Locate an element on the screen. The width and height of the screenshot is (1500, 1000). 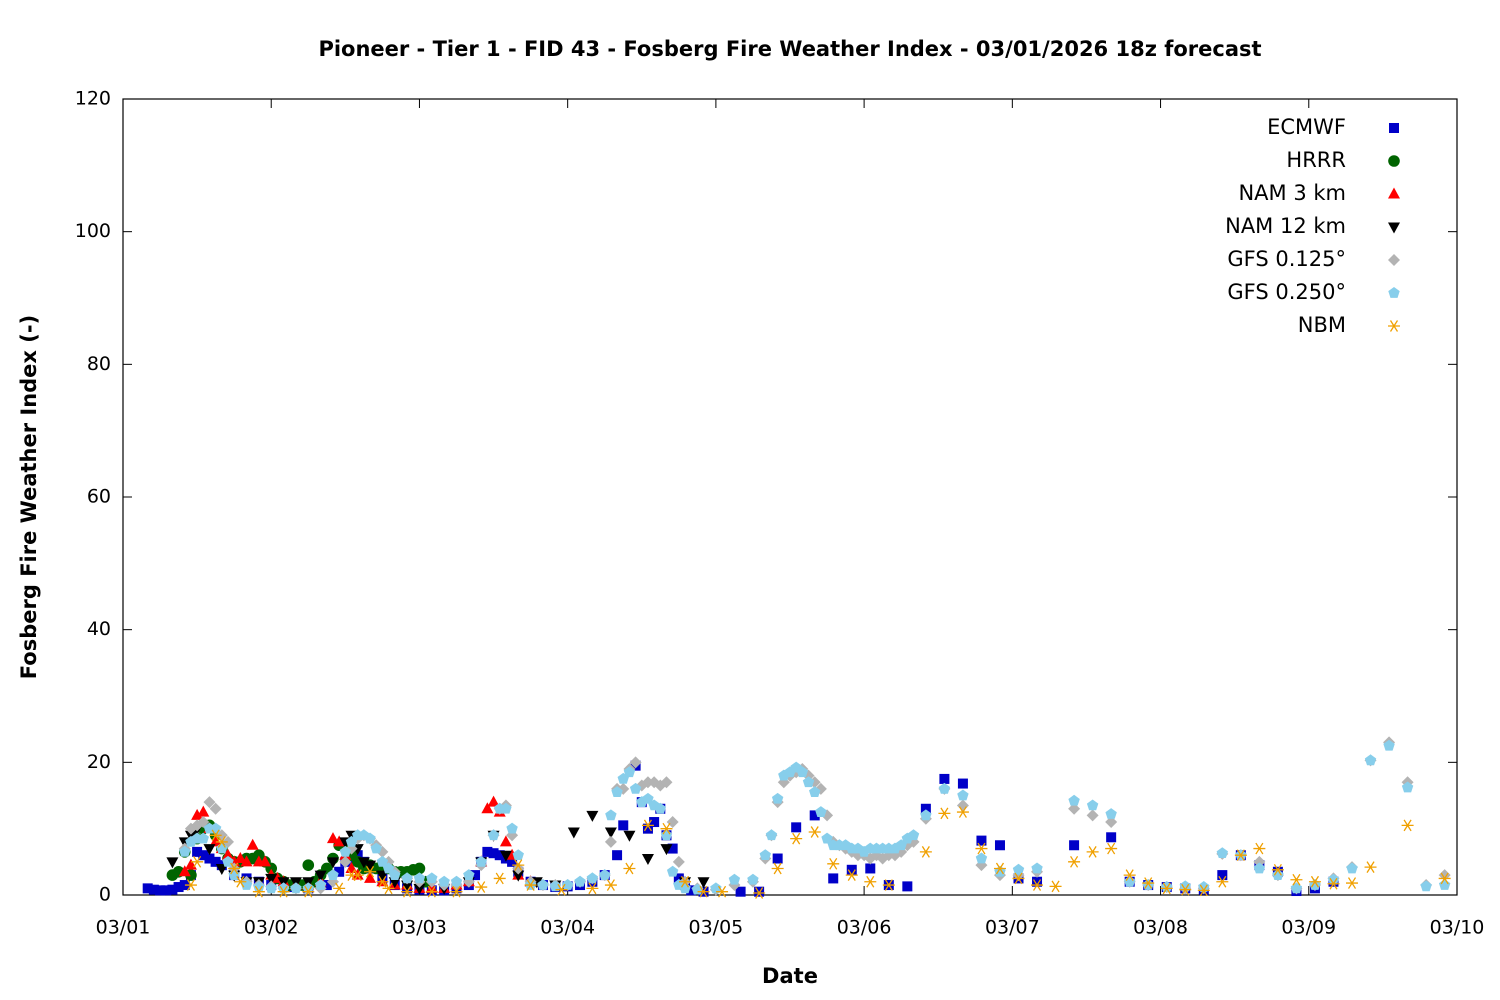
y-axis-title: Fosberg Fire Weather Index (-) is located at coordinates (29, 497).